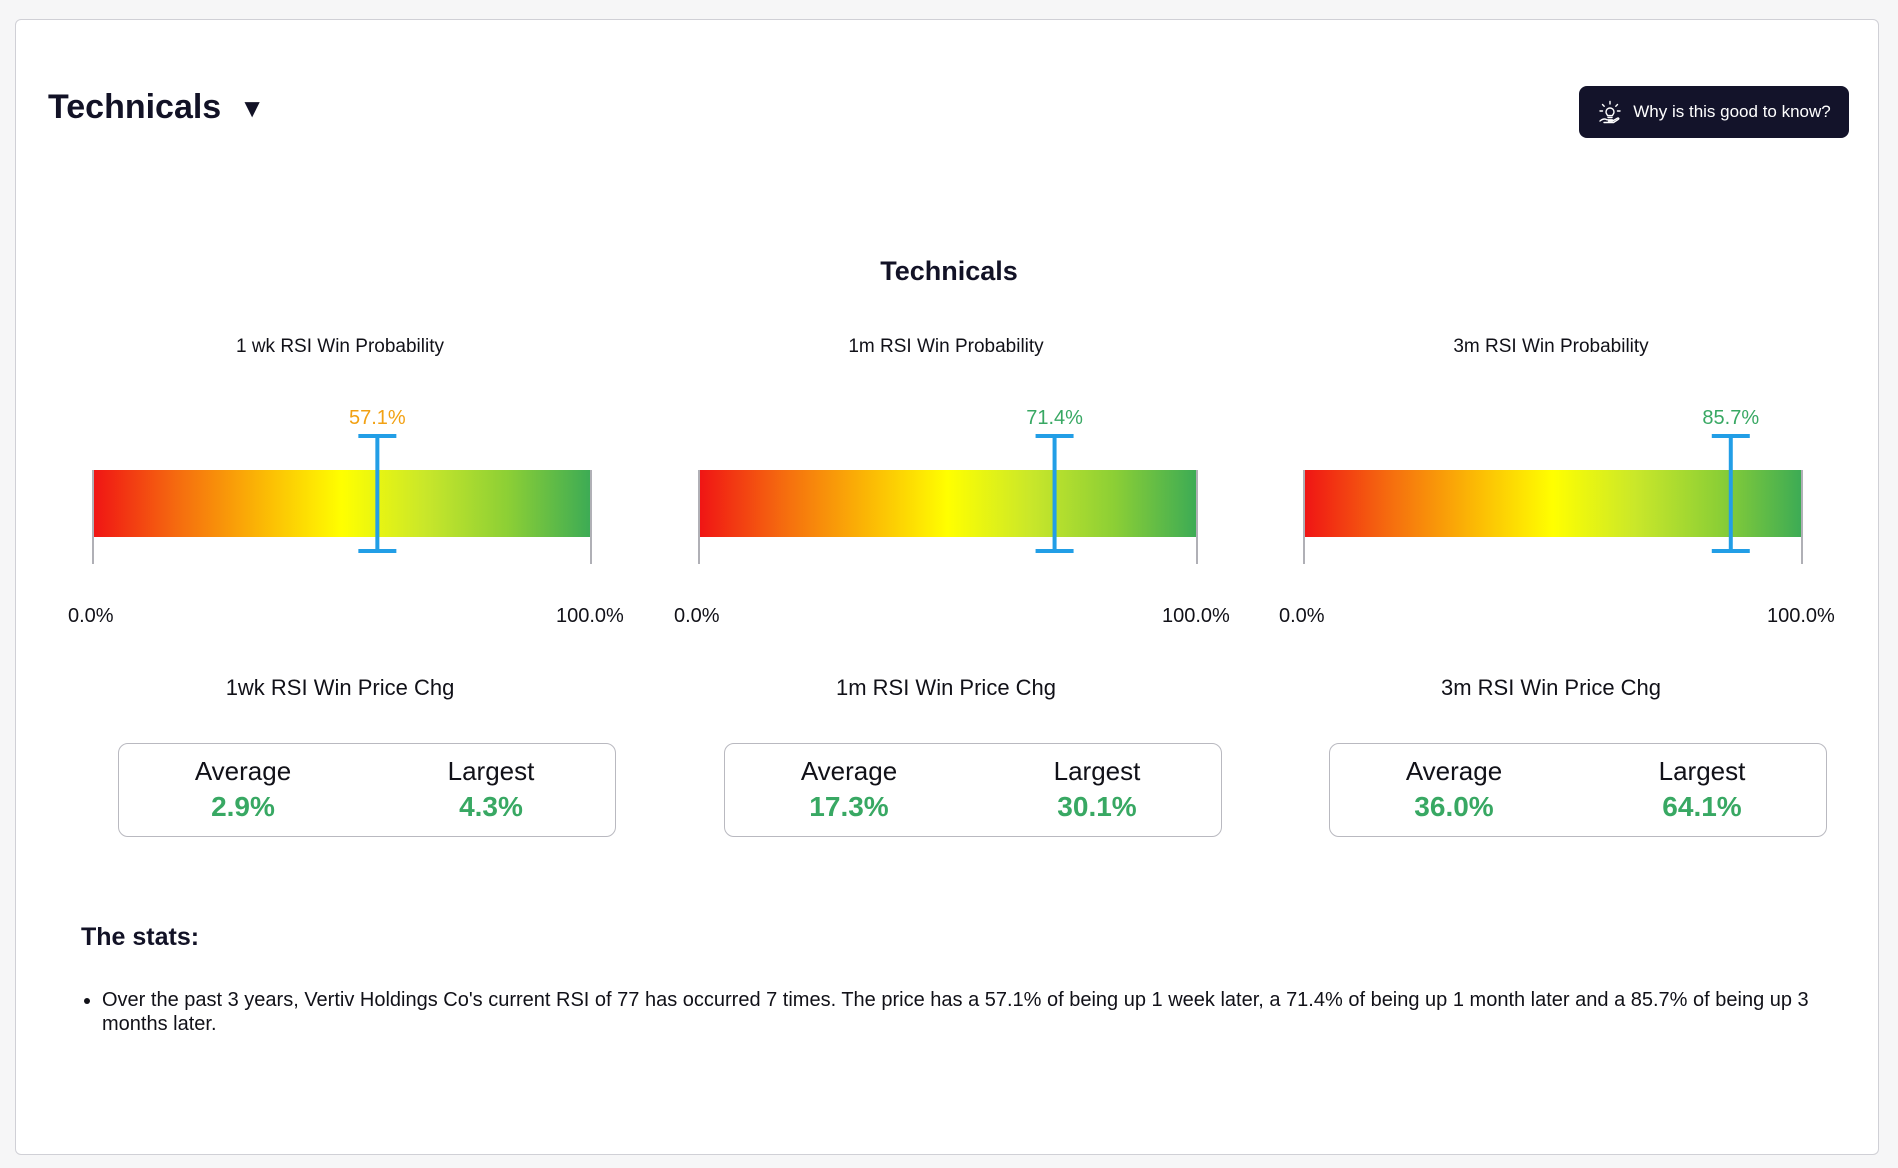 Image resolution: width=1898 pixels, height=1168 pixels. Describe the element at coordinates (1610, 112) in the screenshot. I see `lightbulb-icon` at that location.